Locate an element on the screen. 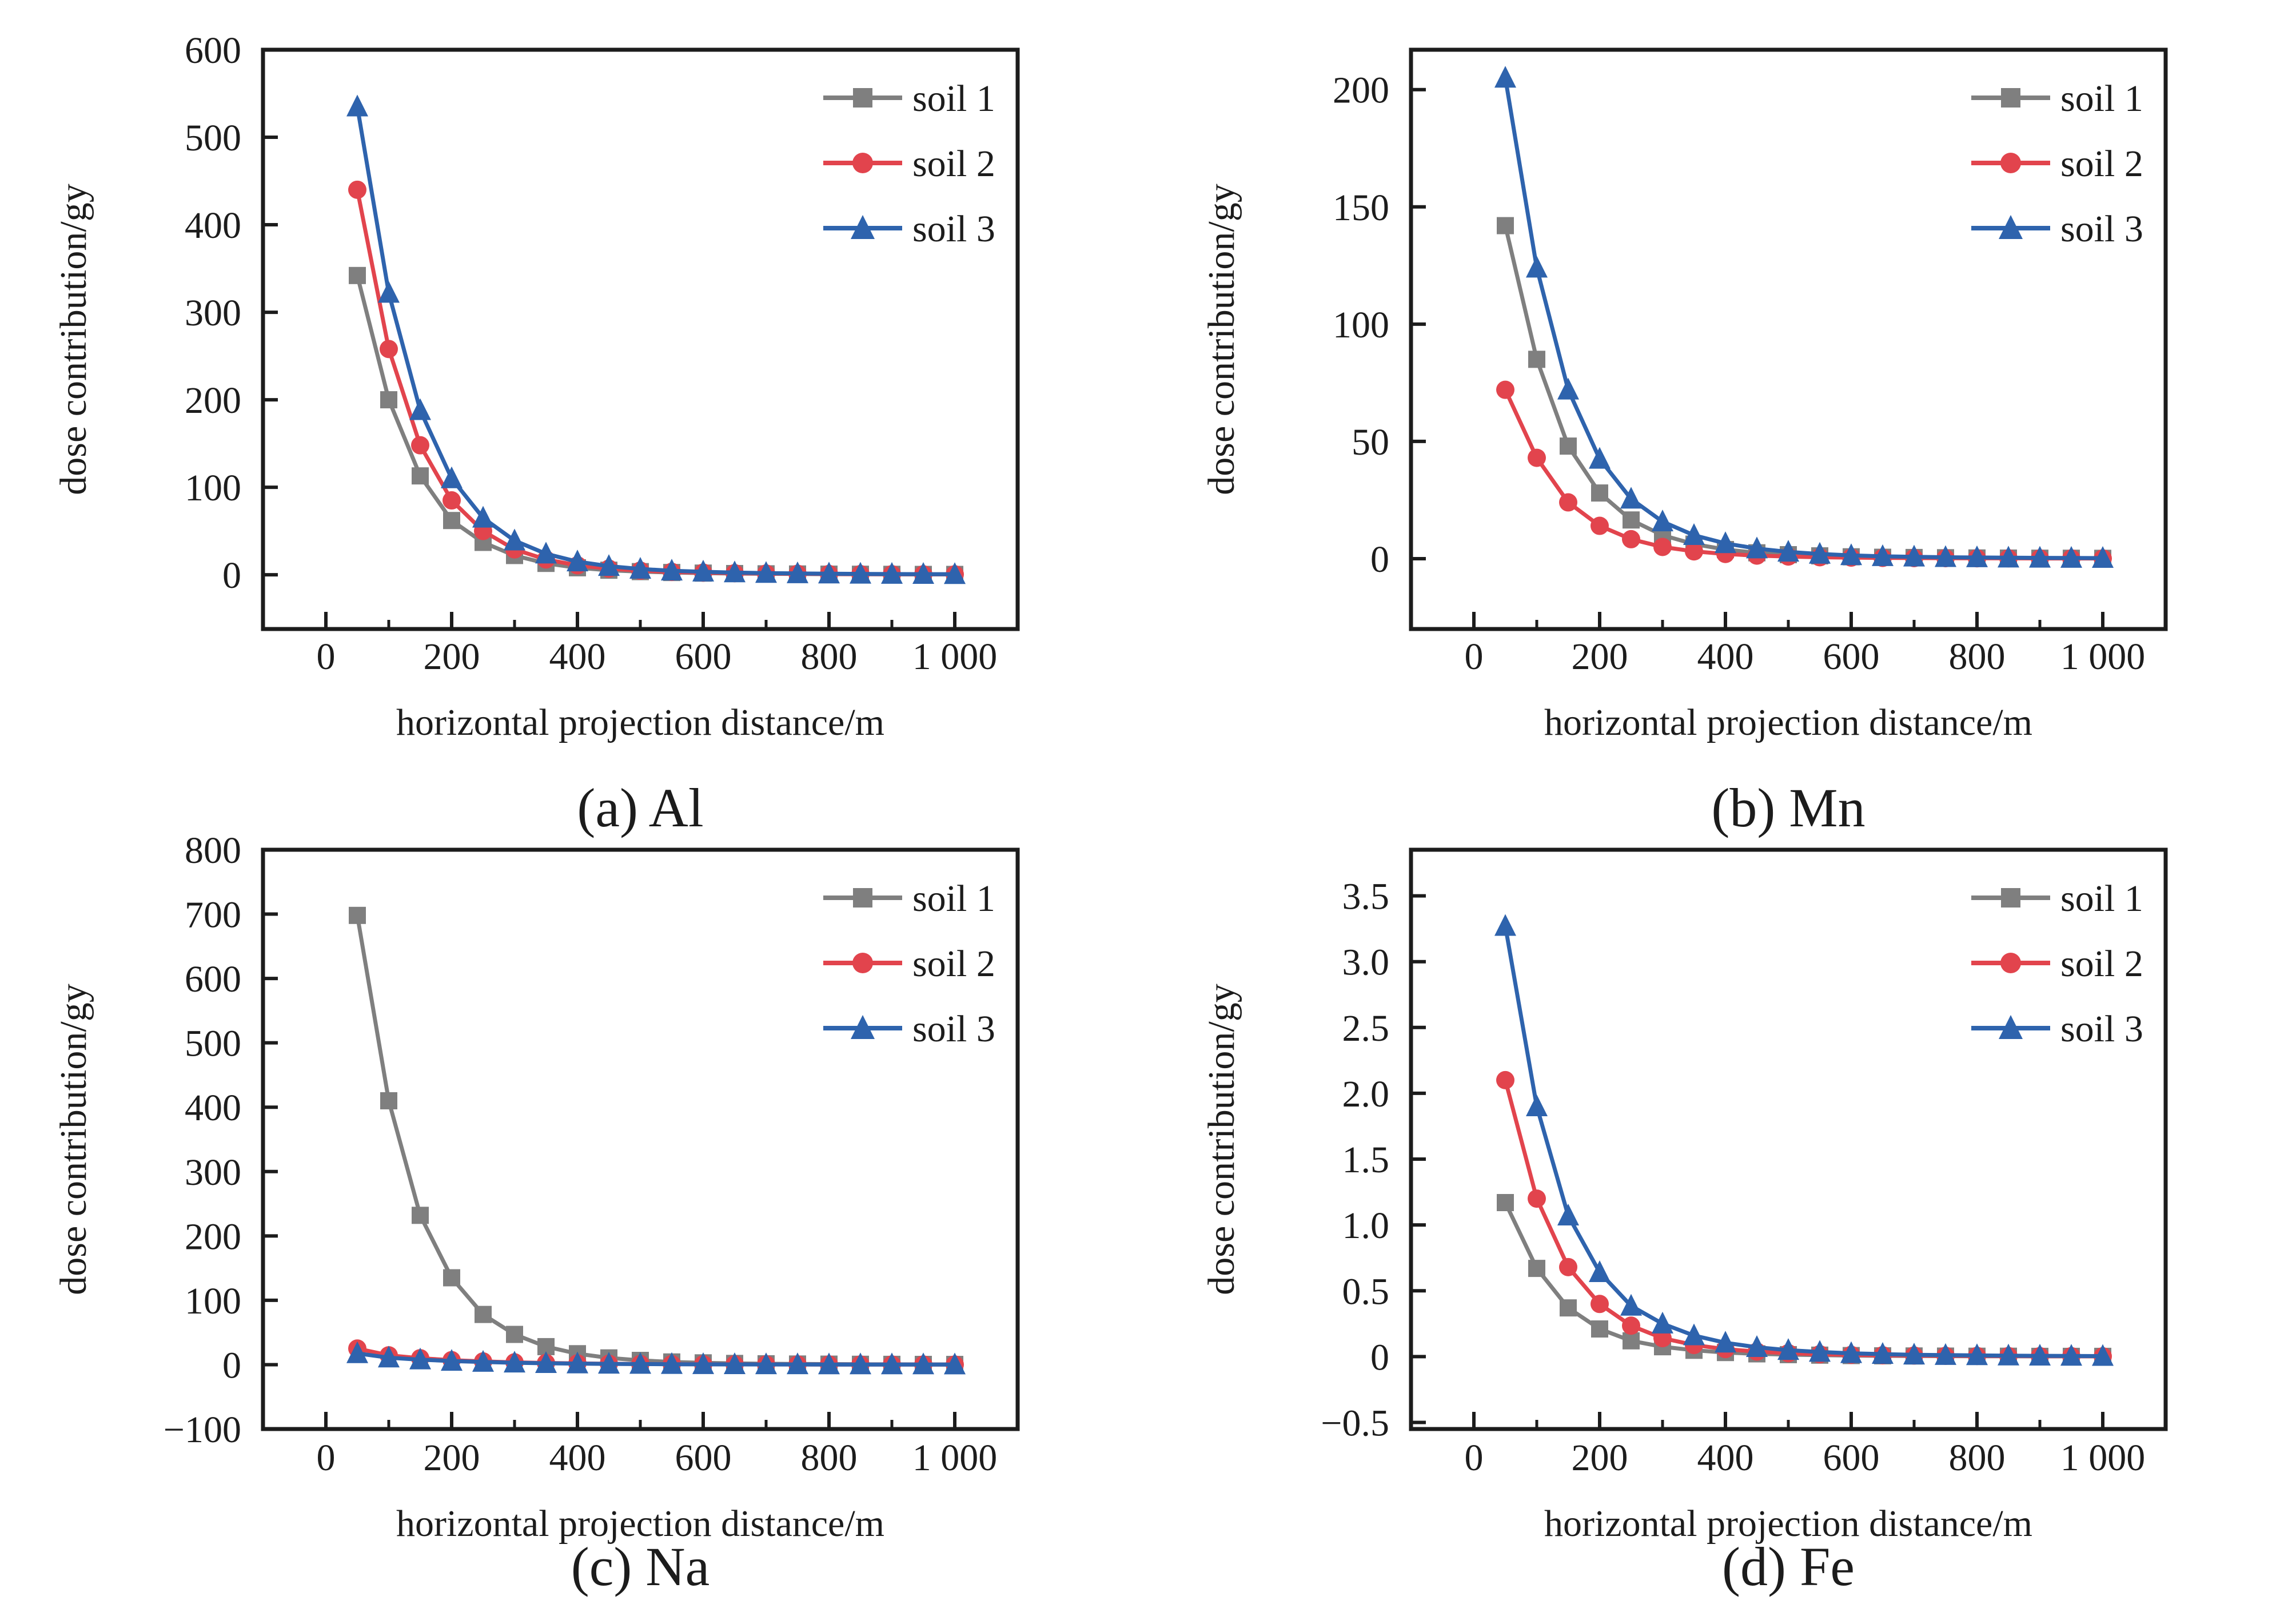 The image size is (2296, 1600). legend-item-soil-3: soil 3 is located at coordinates (909, 229).